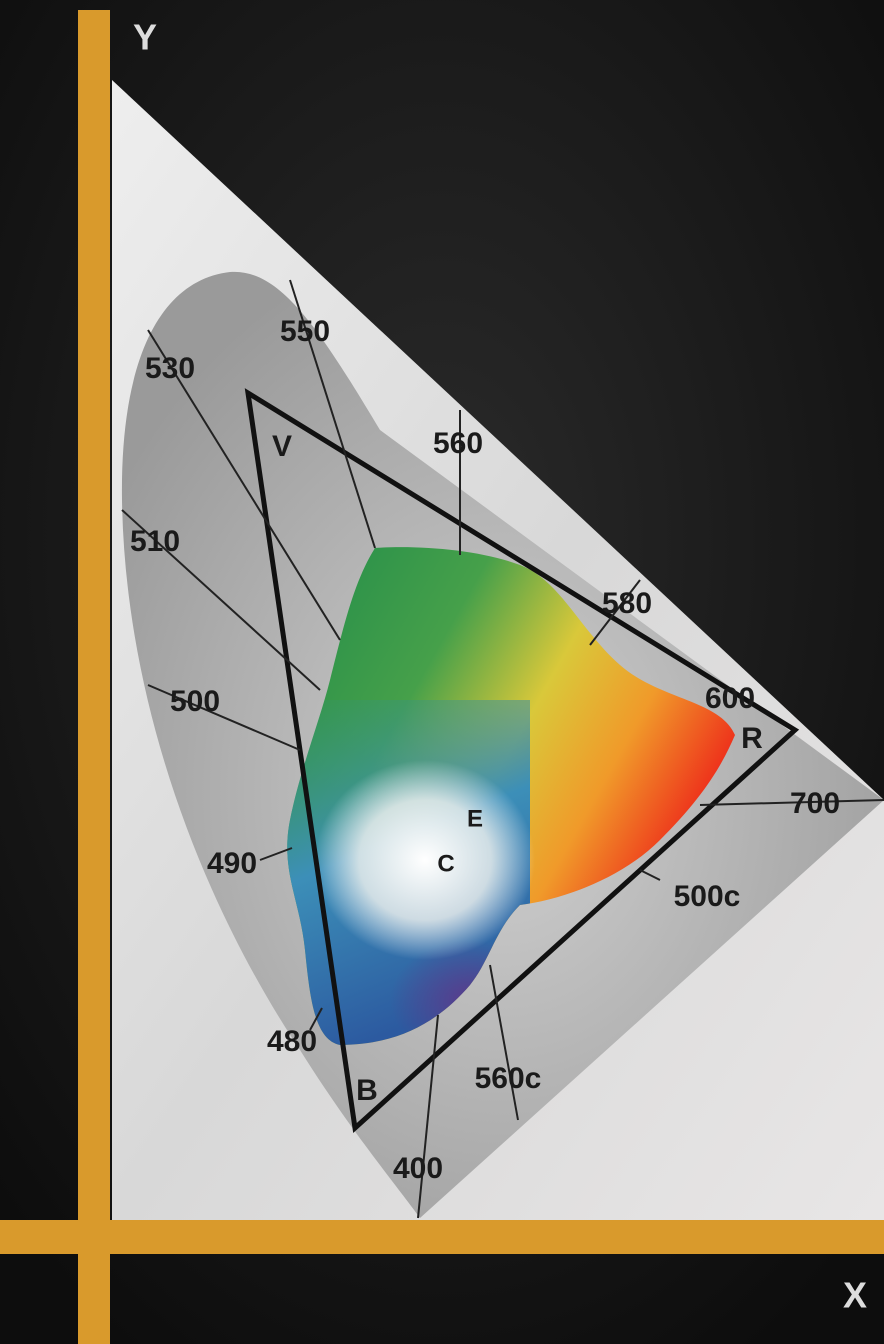 This screenshot has height=1344, width=884. What do you see at coordinates (730, 698) in the screenshot?
I see `wavelength-label: 600` at bounding box center [730, 698].